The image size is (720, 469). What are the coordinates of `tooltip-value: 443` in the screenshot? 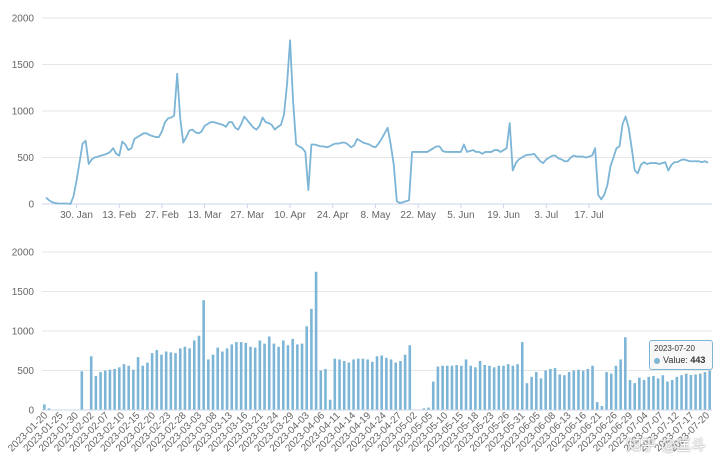 It's located at (698, 360).